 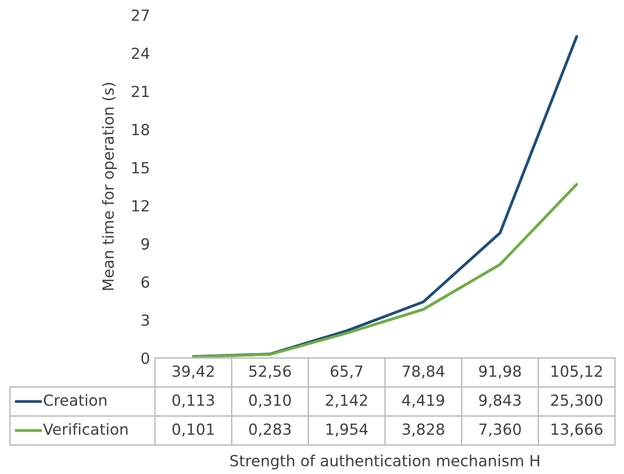 I want to click on x-tick-label: 65,7, so click(x=346, y=371).